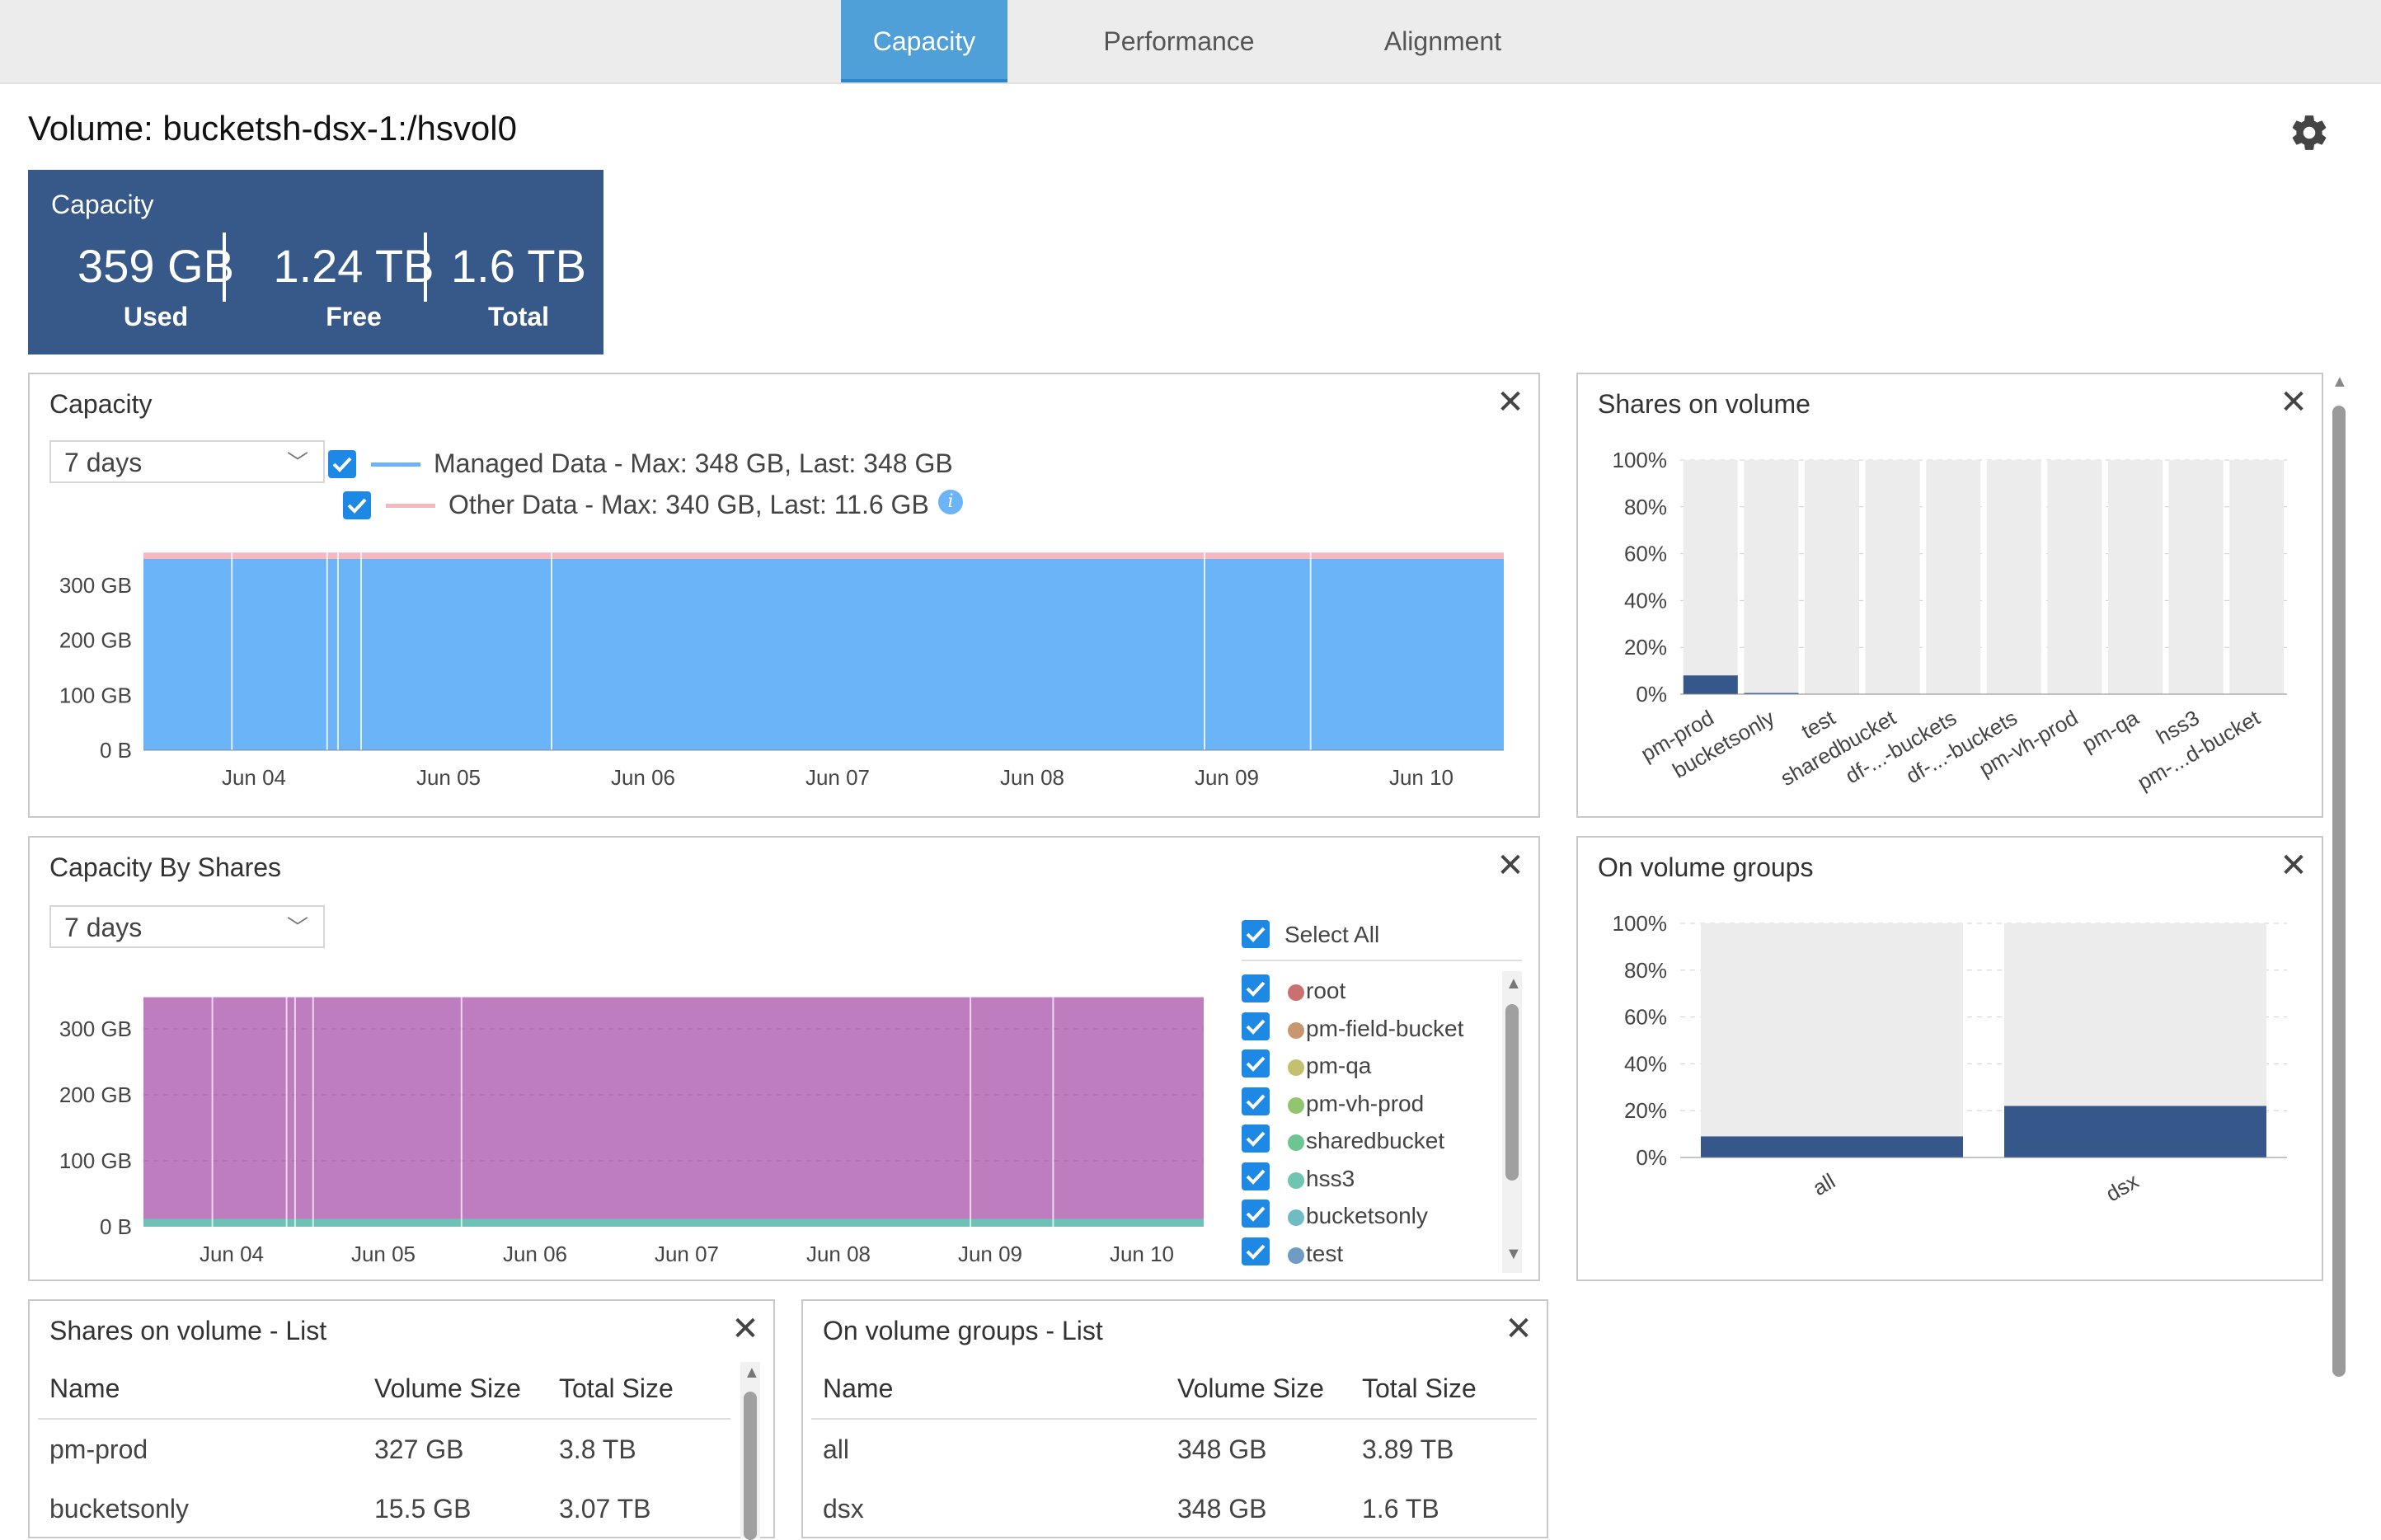 This screenshot has width=2381, height=1540. Describe the element at coordinates (1400, 1509) in the screenshot. I see `table-cell: 1.6 TB` at that location.